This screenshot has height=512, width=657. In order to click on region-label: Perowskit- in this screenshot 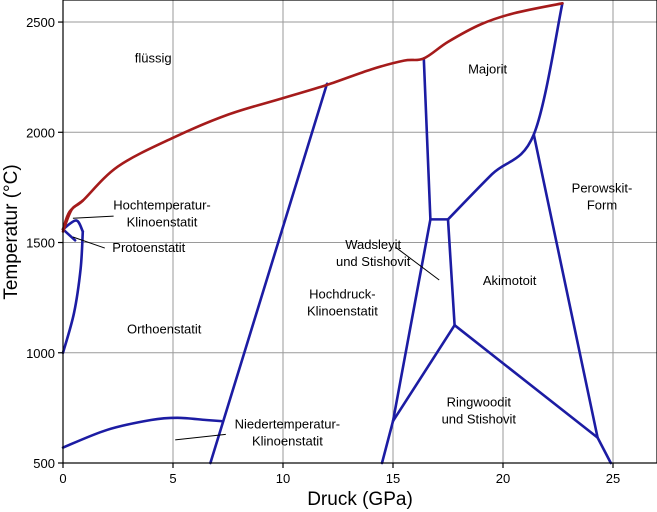, I will do `click(602, 188)`.